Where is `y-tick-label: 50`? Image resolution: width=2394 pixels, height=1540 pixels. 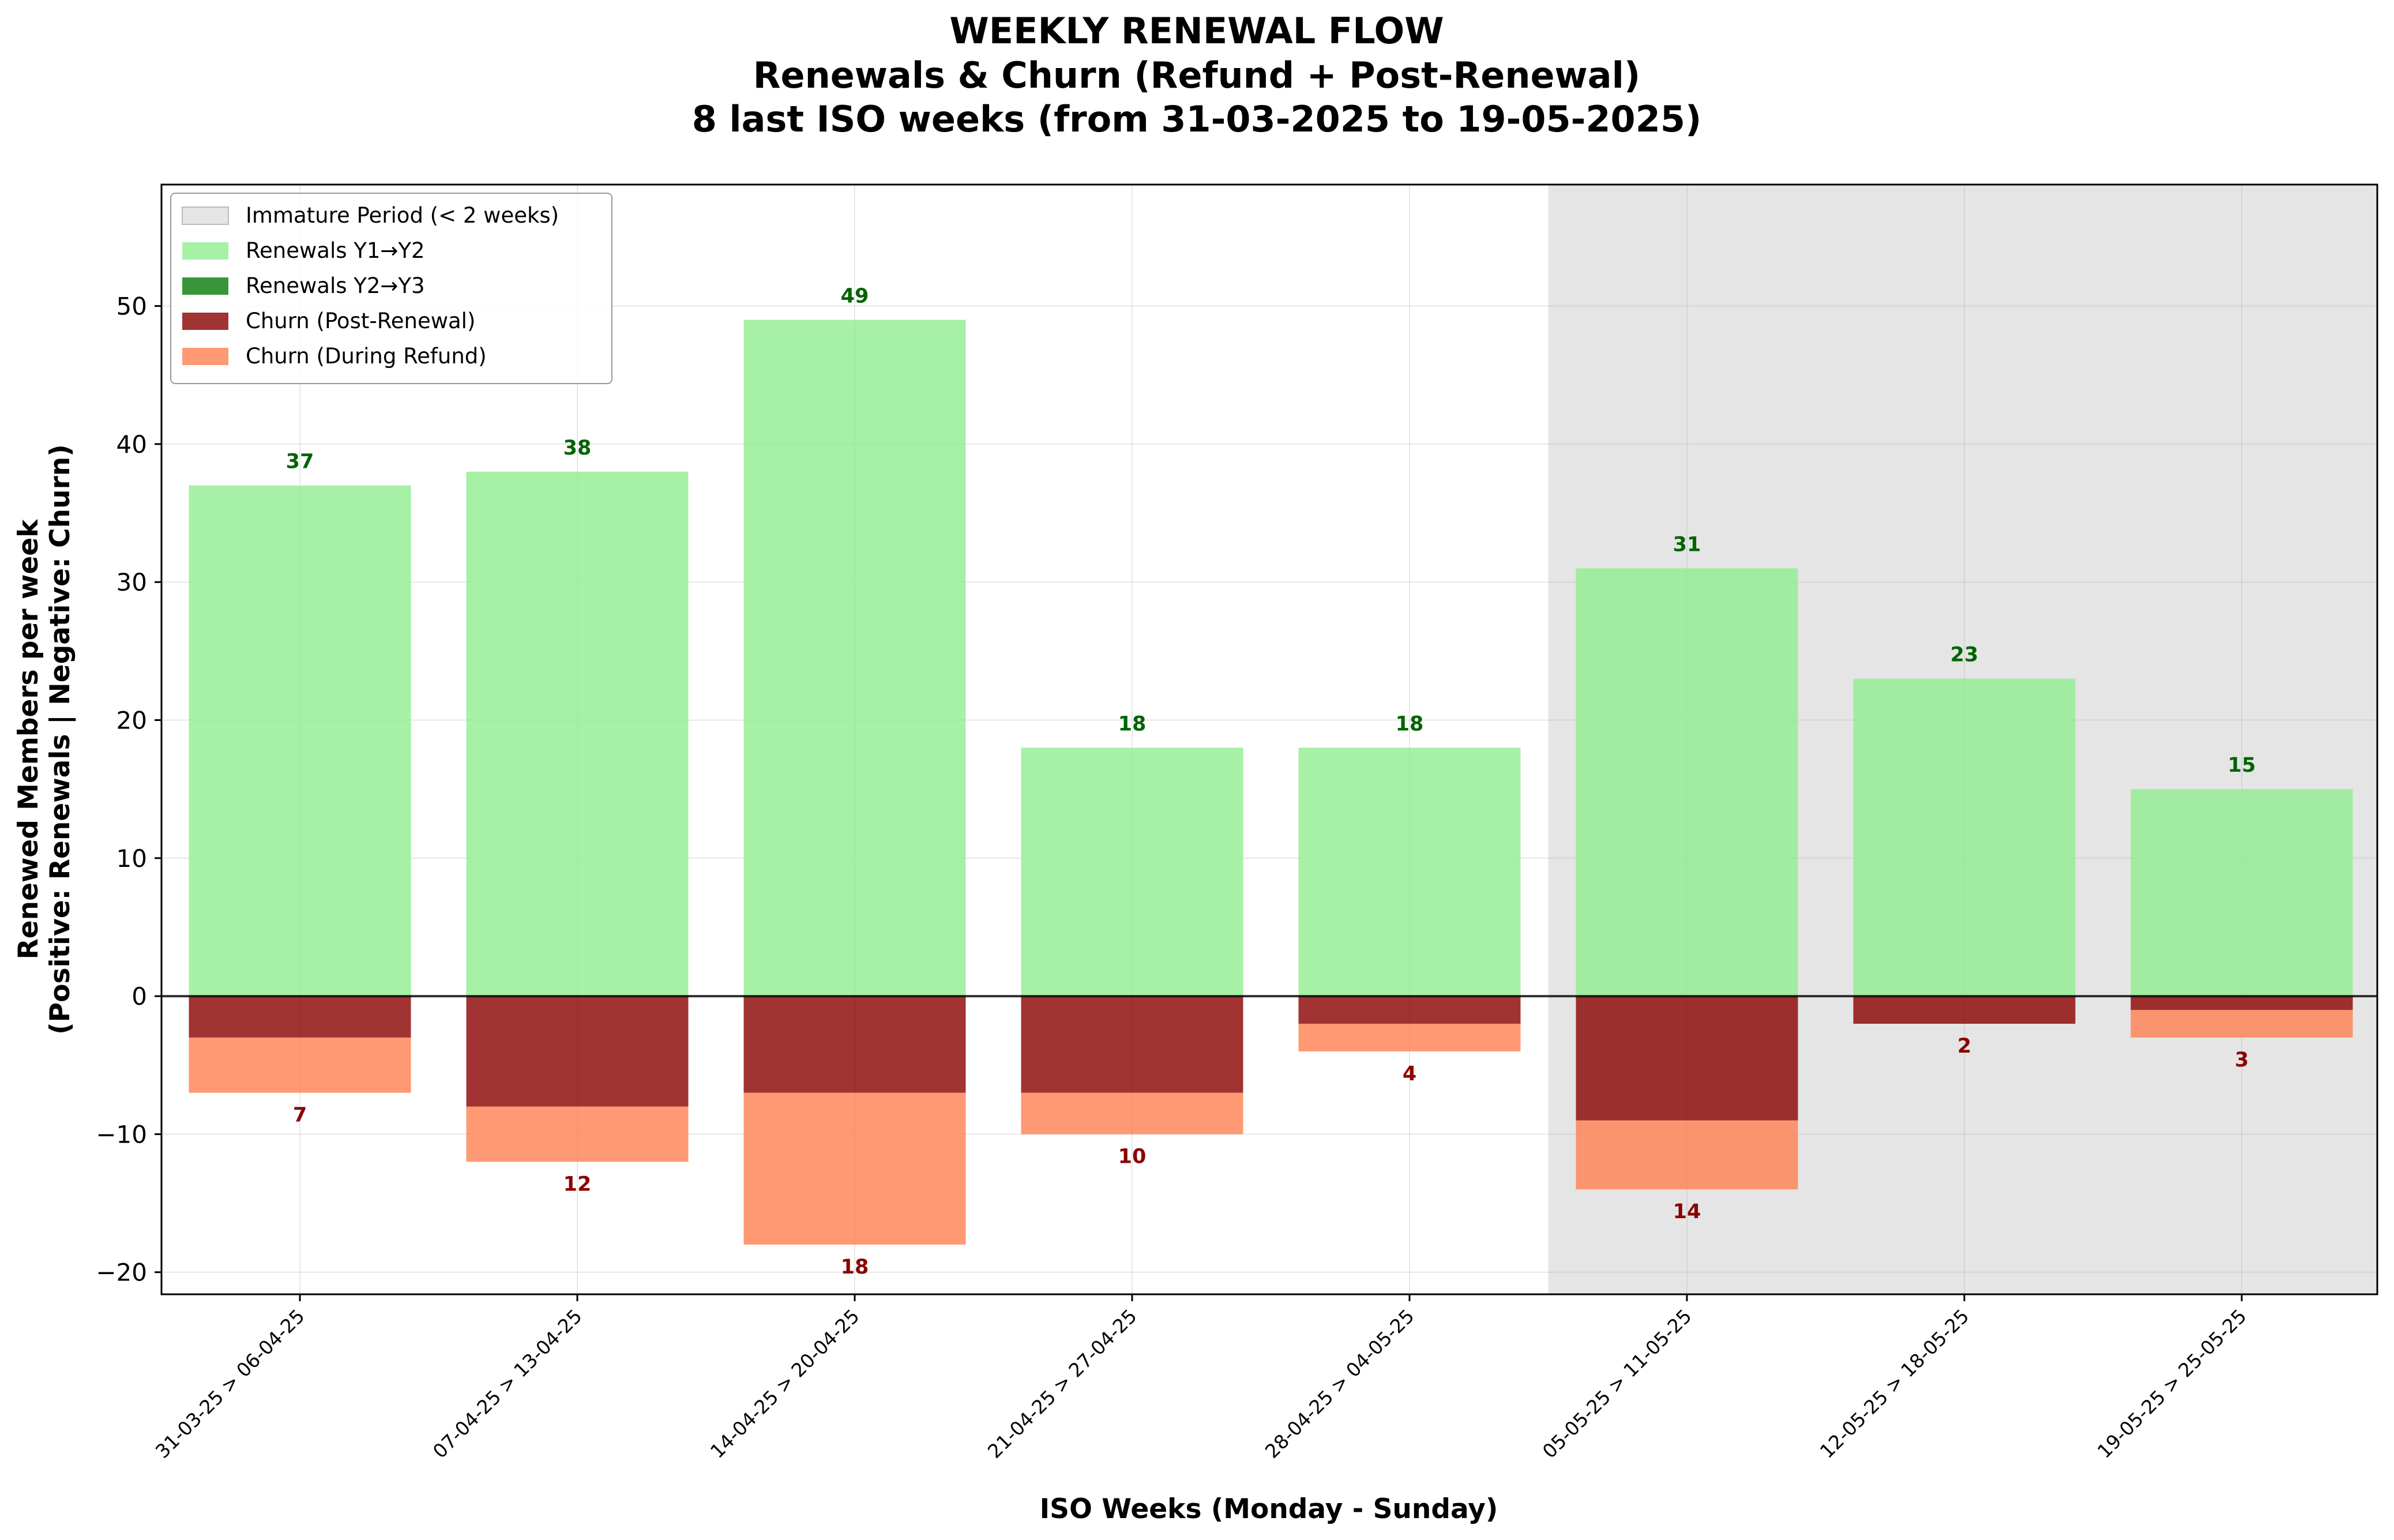
y-tick-label: 50 is located at coordinates (131, 306).